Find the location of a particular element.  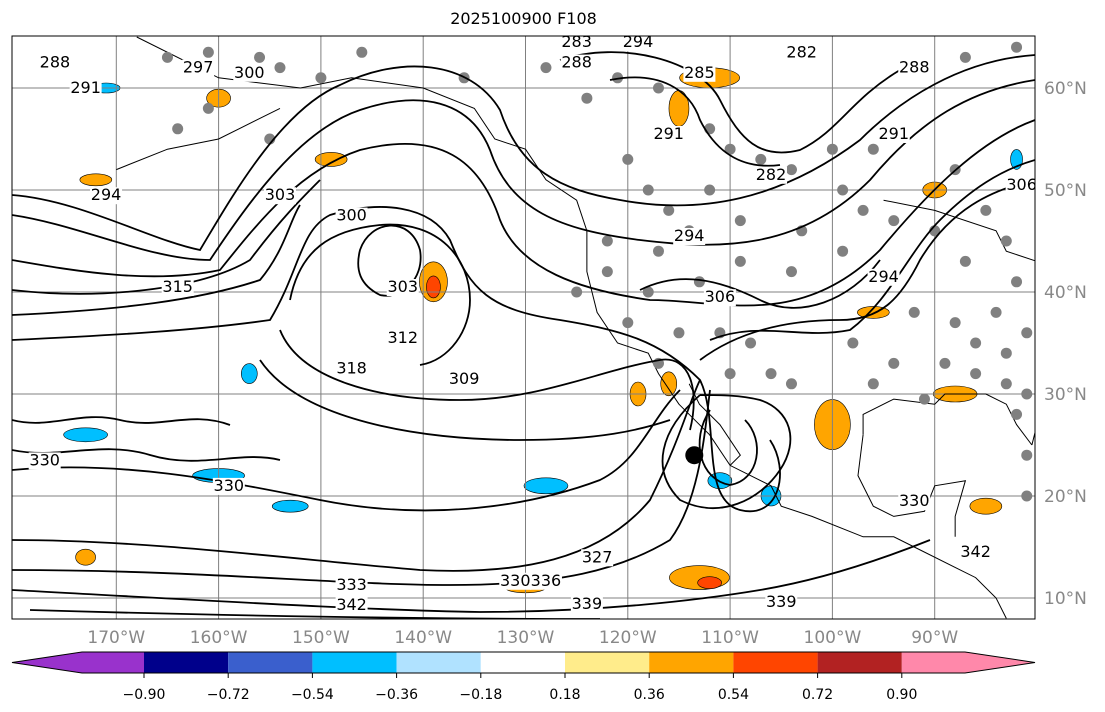

map-title: 2025100900 F108 is located at coordinates (523, 18).